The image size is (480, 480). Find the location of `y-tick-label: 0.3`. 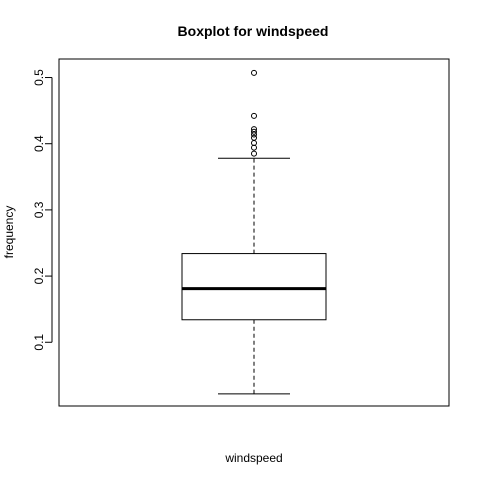

y-tick-label: 0.3 is located at coordinates (39, 209).